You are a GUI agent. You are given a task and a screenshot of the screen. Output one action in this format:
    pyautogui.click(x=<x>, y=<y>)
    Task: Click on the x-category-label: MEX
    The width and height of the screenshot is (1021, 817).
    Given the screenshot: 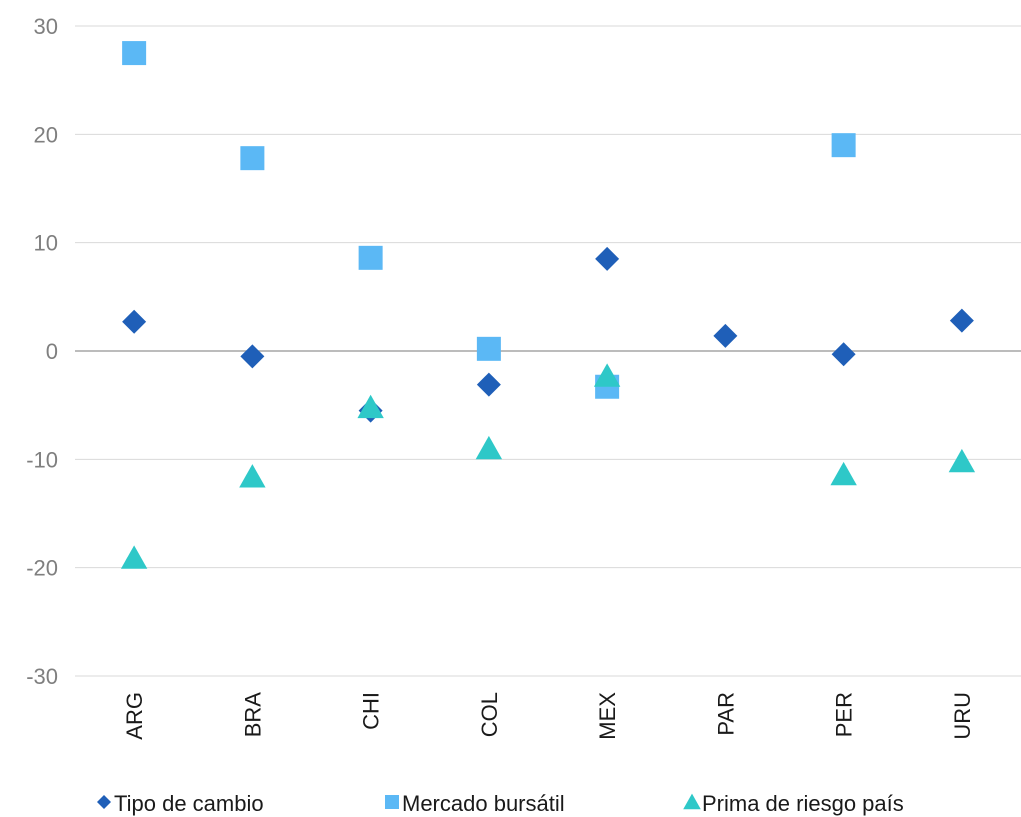 What is the action you would take?
    pyautogui.click(x=607, y=716)
    